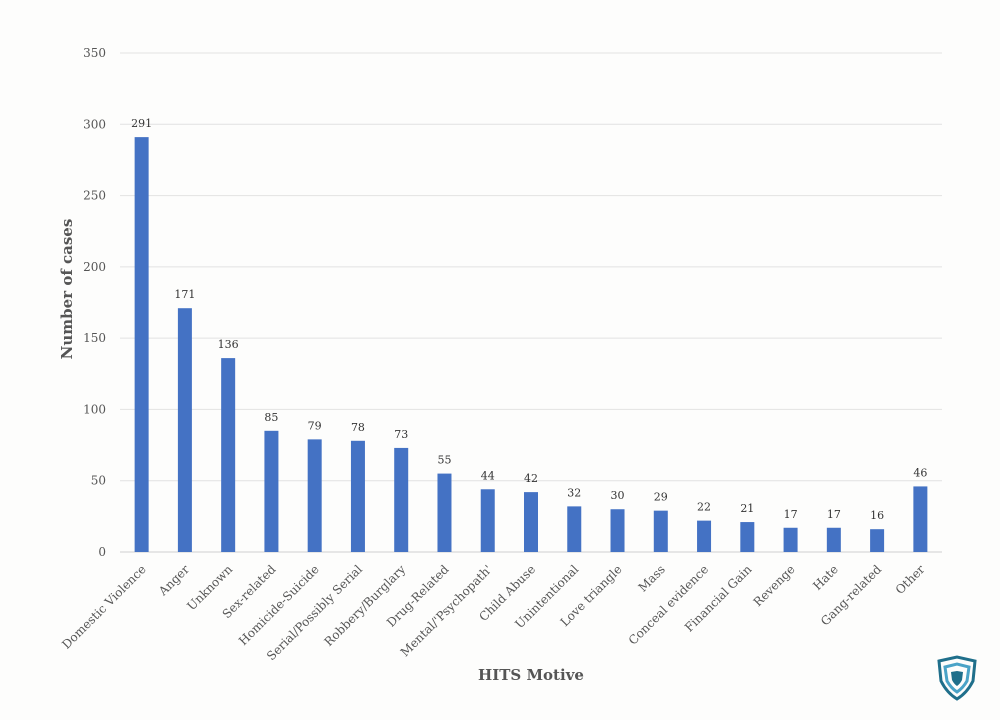  Describe the element at coordinates (825, 577) in the screenshot. I see `x-tick-label: Hate` at that location.